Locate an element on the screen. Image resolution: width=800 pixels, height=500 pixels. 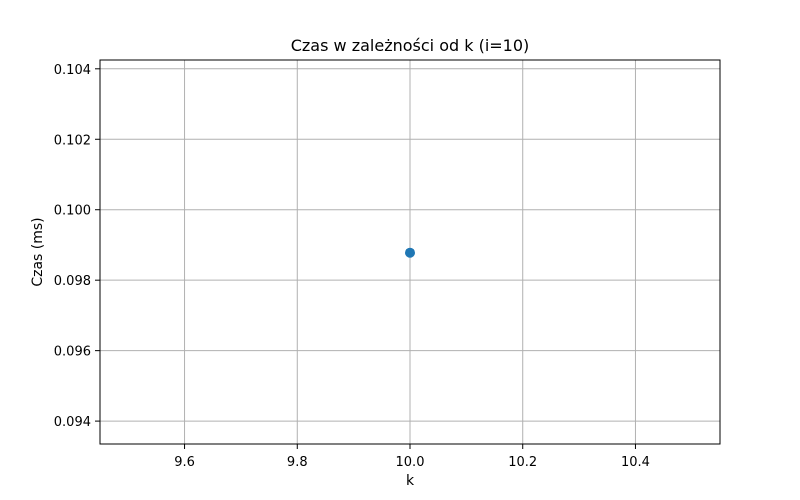
y-tick-label: 0.094 is located at coordinates (72, 422).